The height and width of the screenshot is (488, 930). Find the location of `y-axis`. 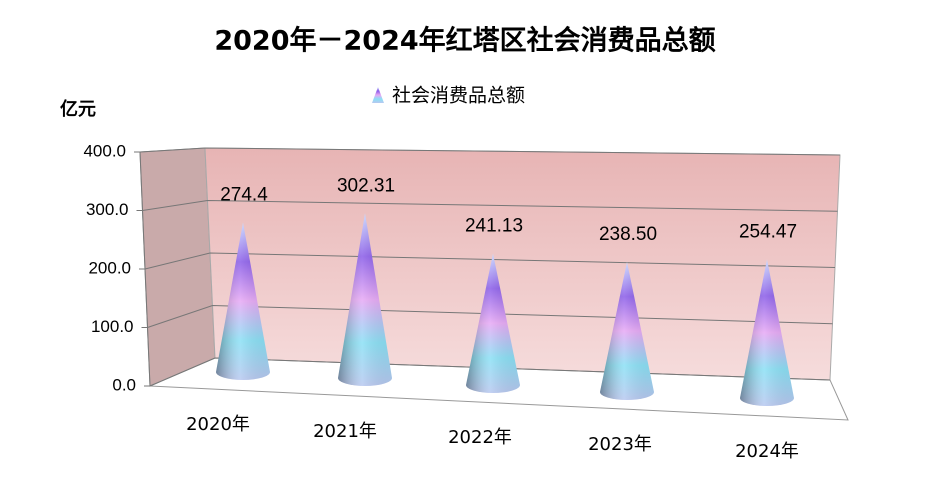

y-axis is located at coordinates (145, 269).